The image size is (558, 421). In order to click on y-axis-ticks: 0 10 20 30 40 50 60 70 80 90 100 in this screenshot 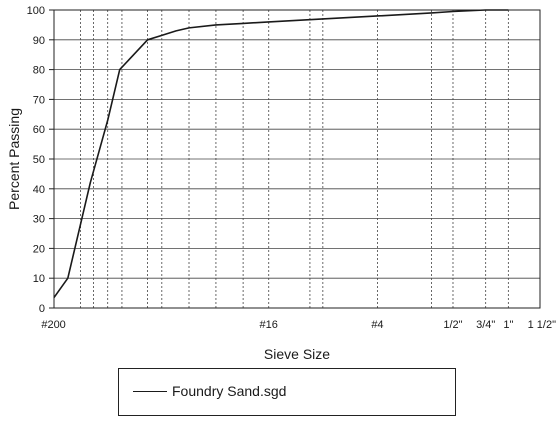, I will do `click(40, 160)`.